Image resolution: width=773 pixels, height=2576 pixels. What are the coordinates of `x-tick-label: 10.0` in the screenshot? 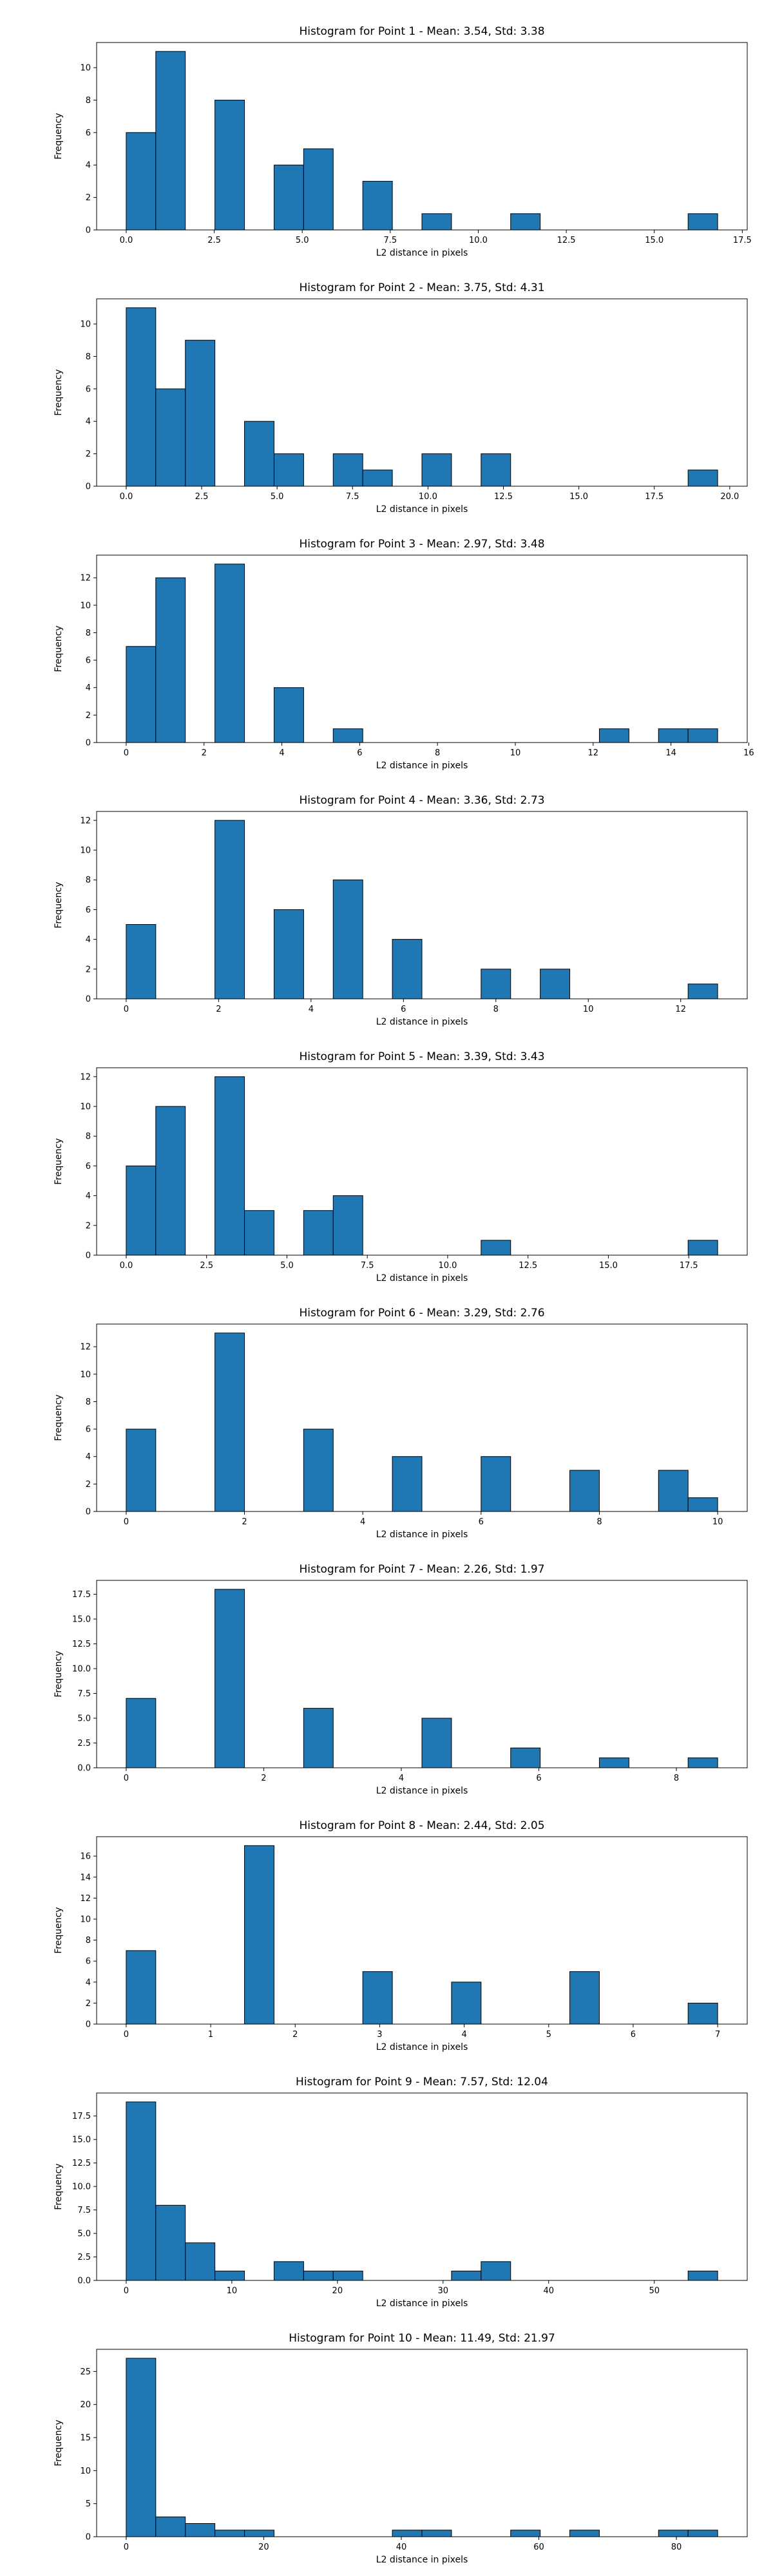 It's located at (428, 497).